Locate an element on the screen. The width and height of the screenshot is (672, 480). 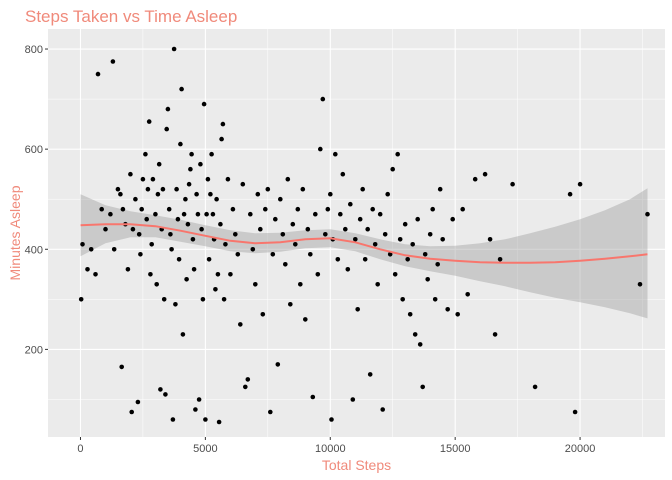
x-axis-ticks: 0 5000 10000 15000 20000 is located at coordinates (336, 446).